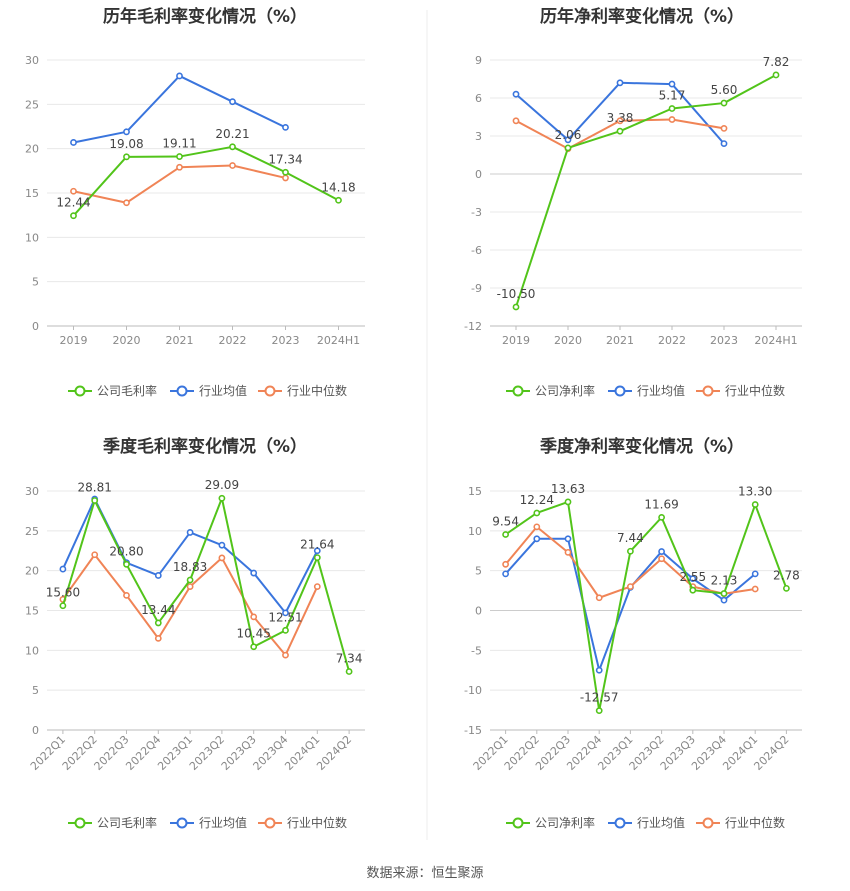 The image size is (850, 891). What do you see at coordinates (190, 555) in the screenshot?
I see `quarterly-gross-industry_avg-line` at bounding box center [190, 555].